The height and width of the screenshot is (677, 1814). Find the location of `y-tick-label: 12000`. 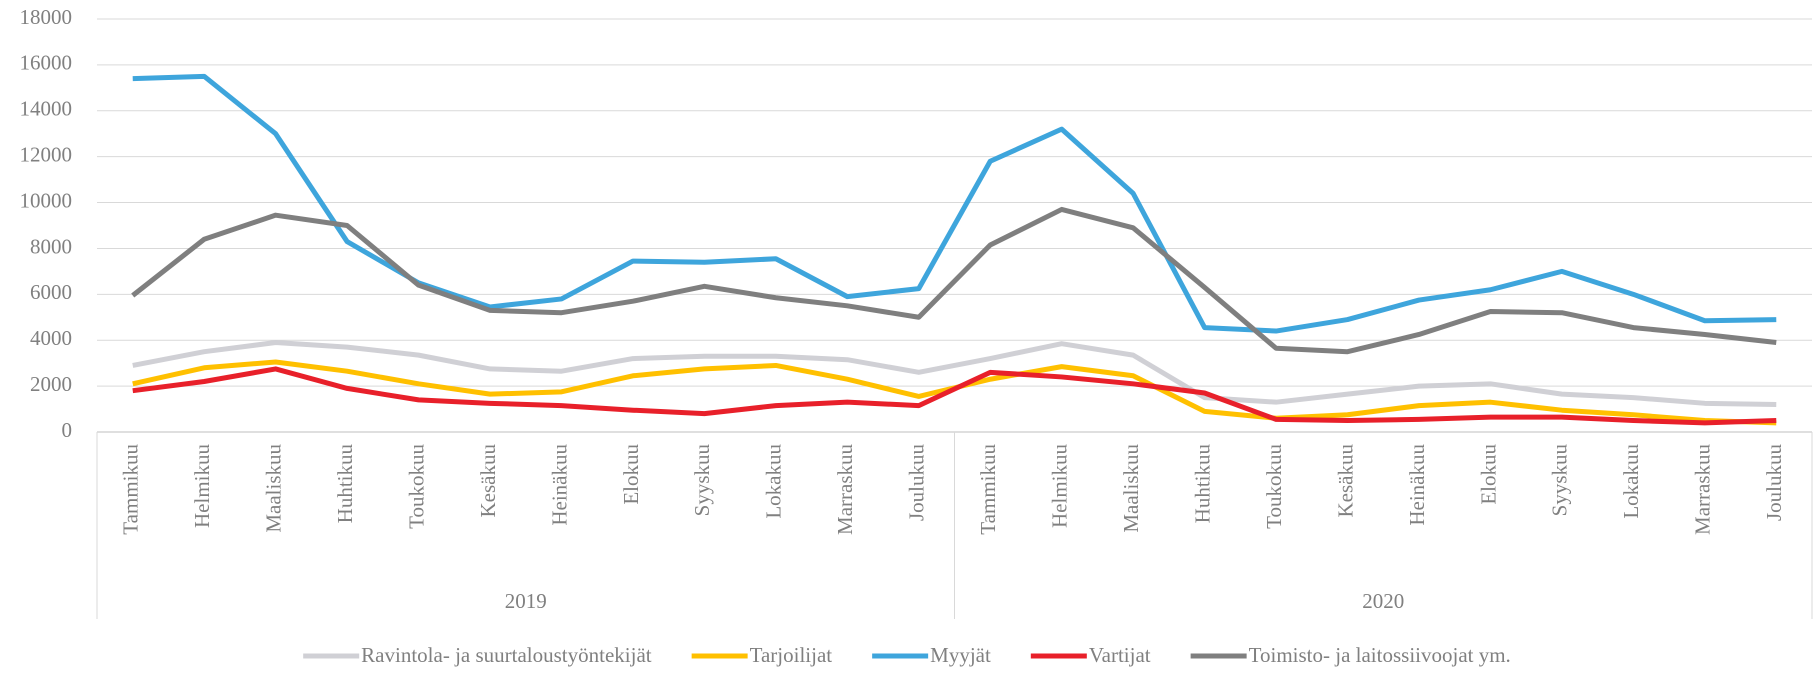

y-tick-label: 12000 is located at coordinates (46, 154).